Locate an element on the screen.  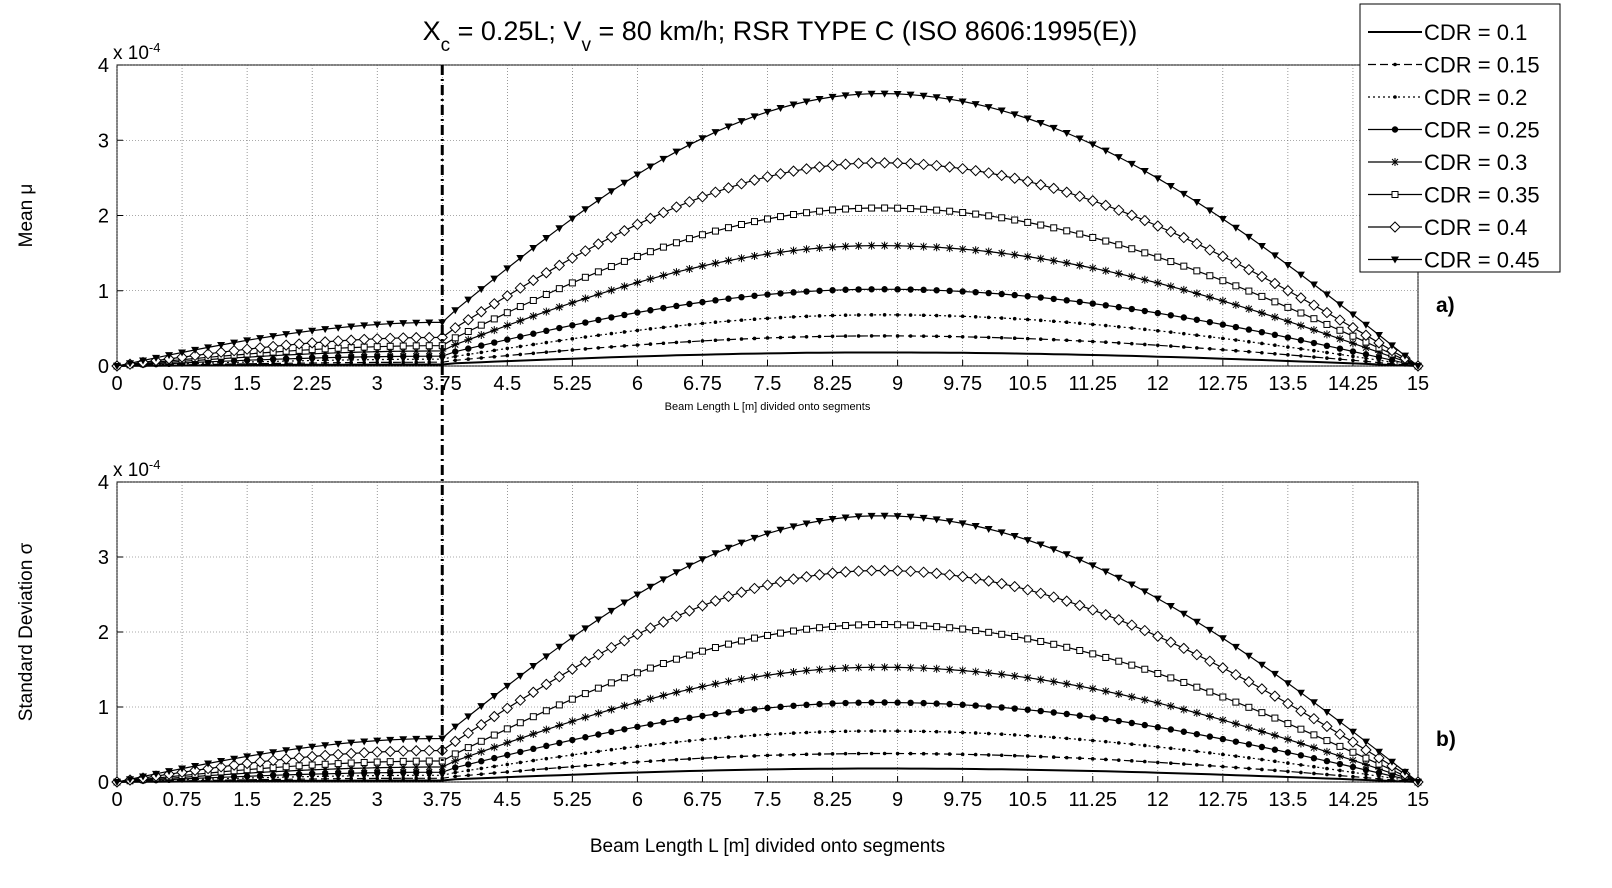
legend-item: CDR = 0.45 is located at coordinates (1454, 260).